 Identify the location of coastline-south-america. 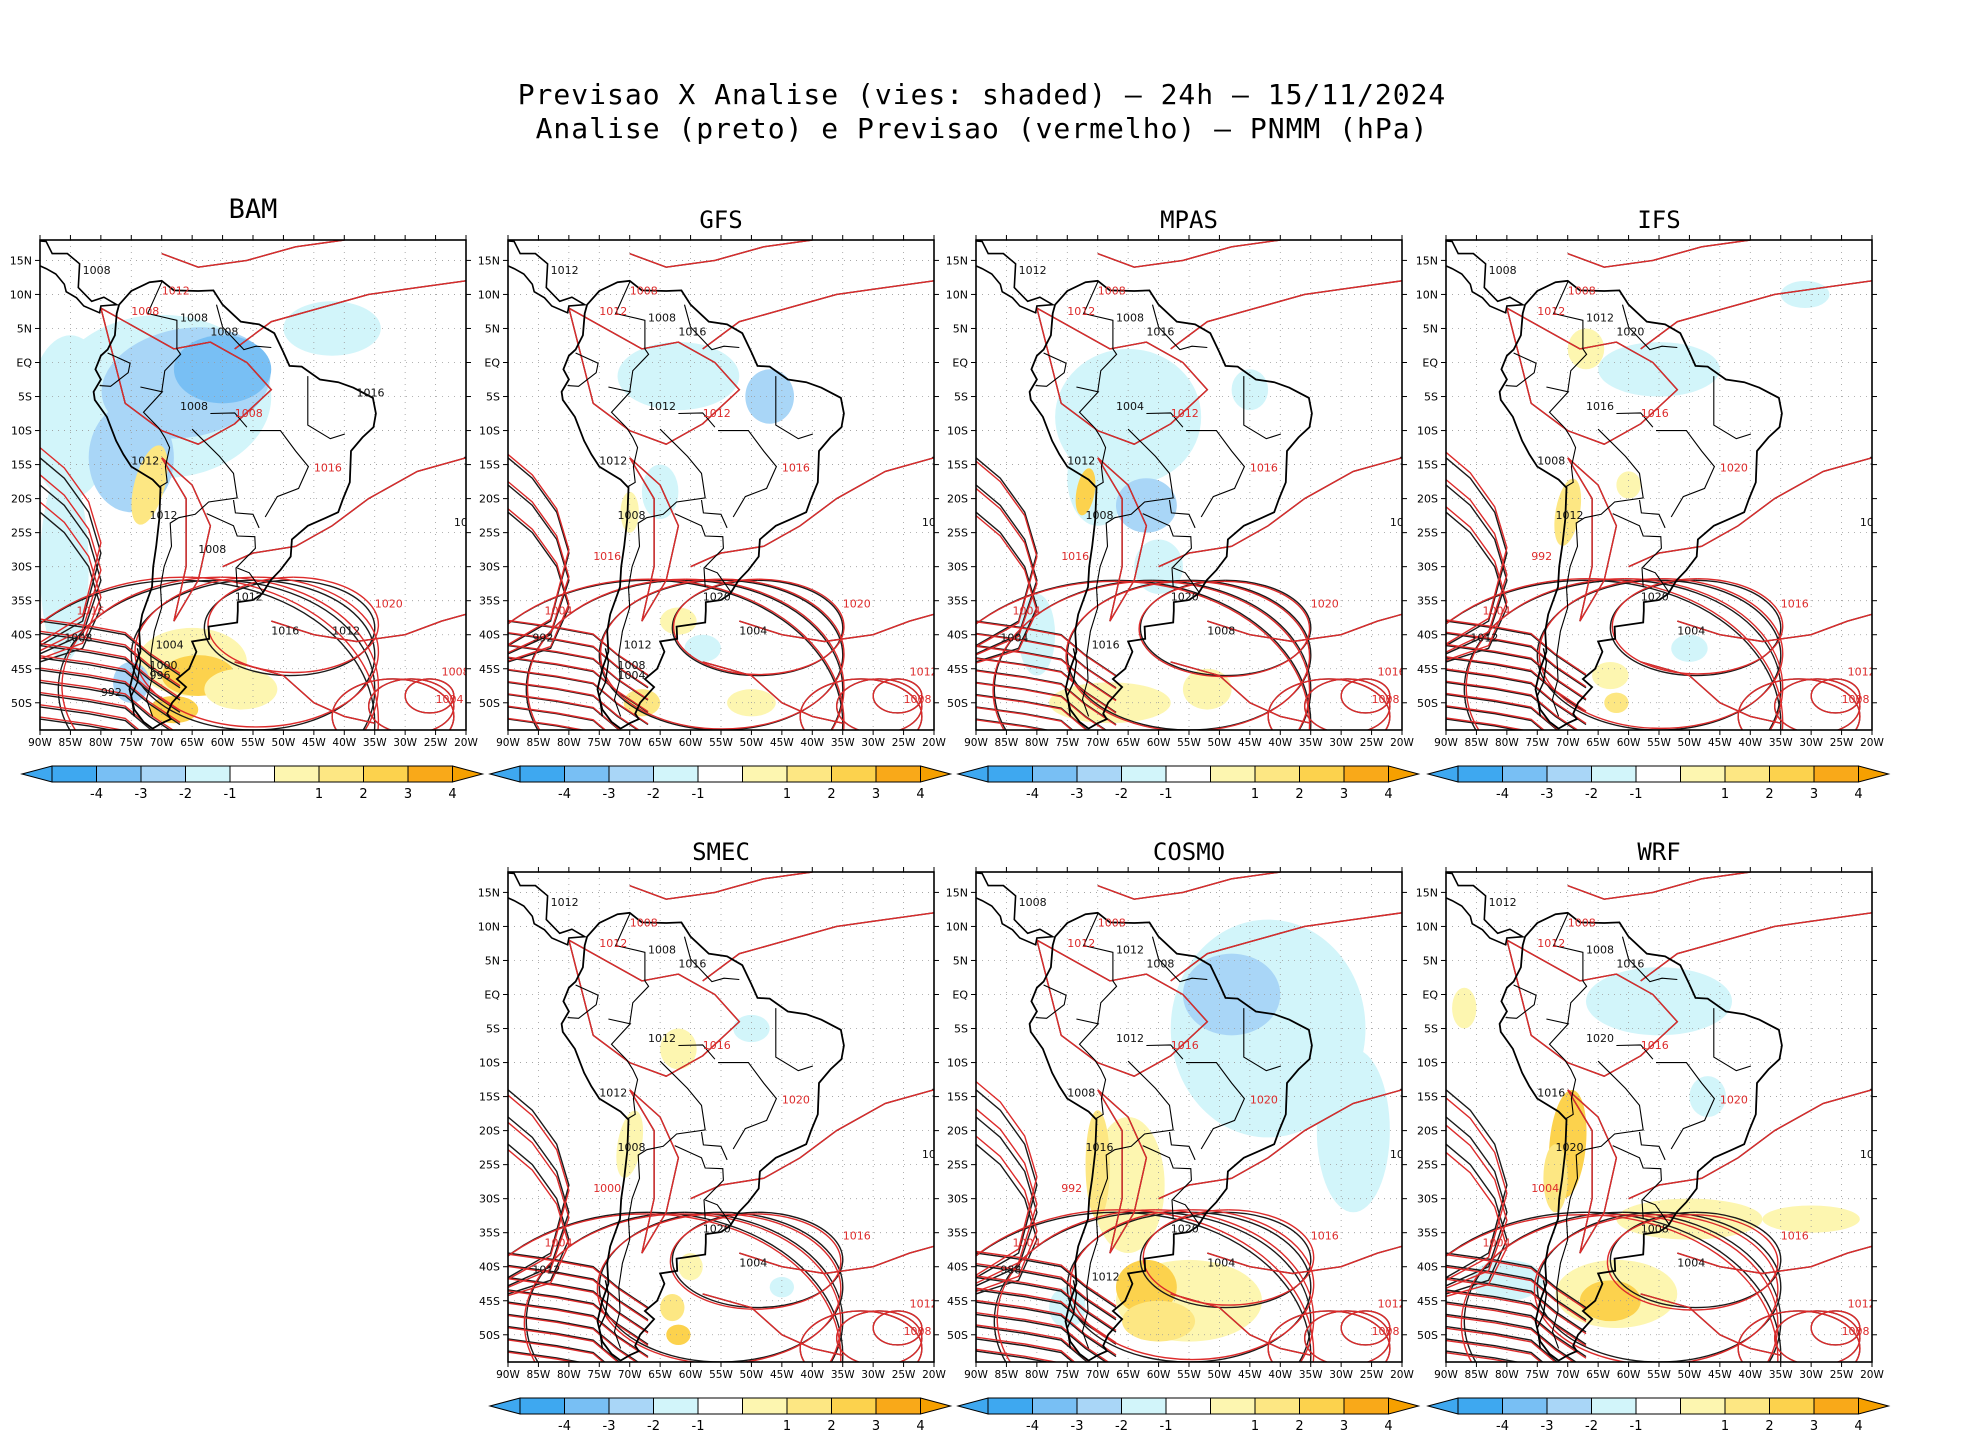
(1170, 504).